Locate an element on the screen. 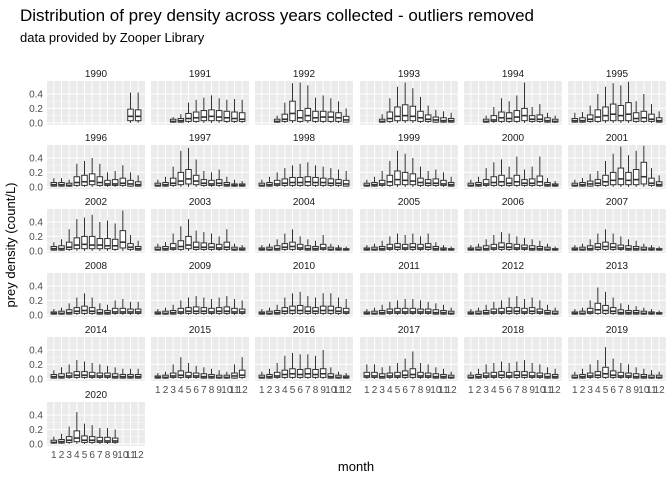 The height and width of the screenshot is (480, 672). x-tick-label: 6 is located at coordinates (196, 390).